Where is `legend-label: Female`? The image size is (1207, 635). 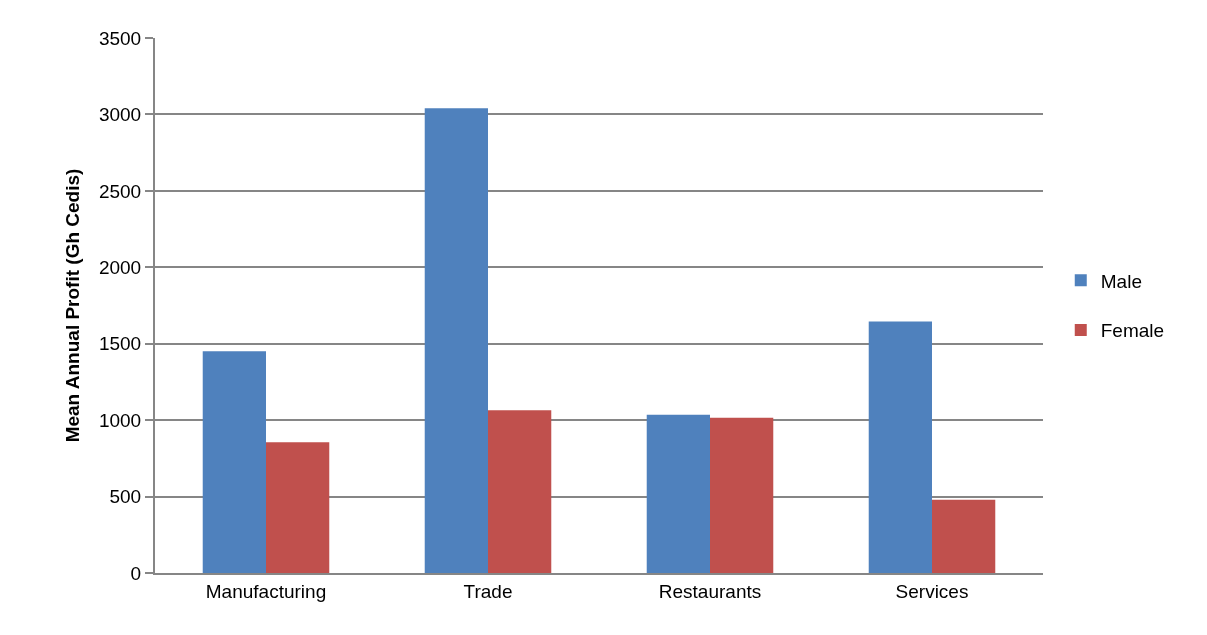 legend-label: Female is located at coordinates (1132, 331).